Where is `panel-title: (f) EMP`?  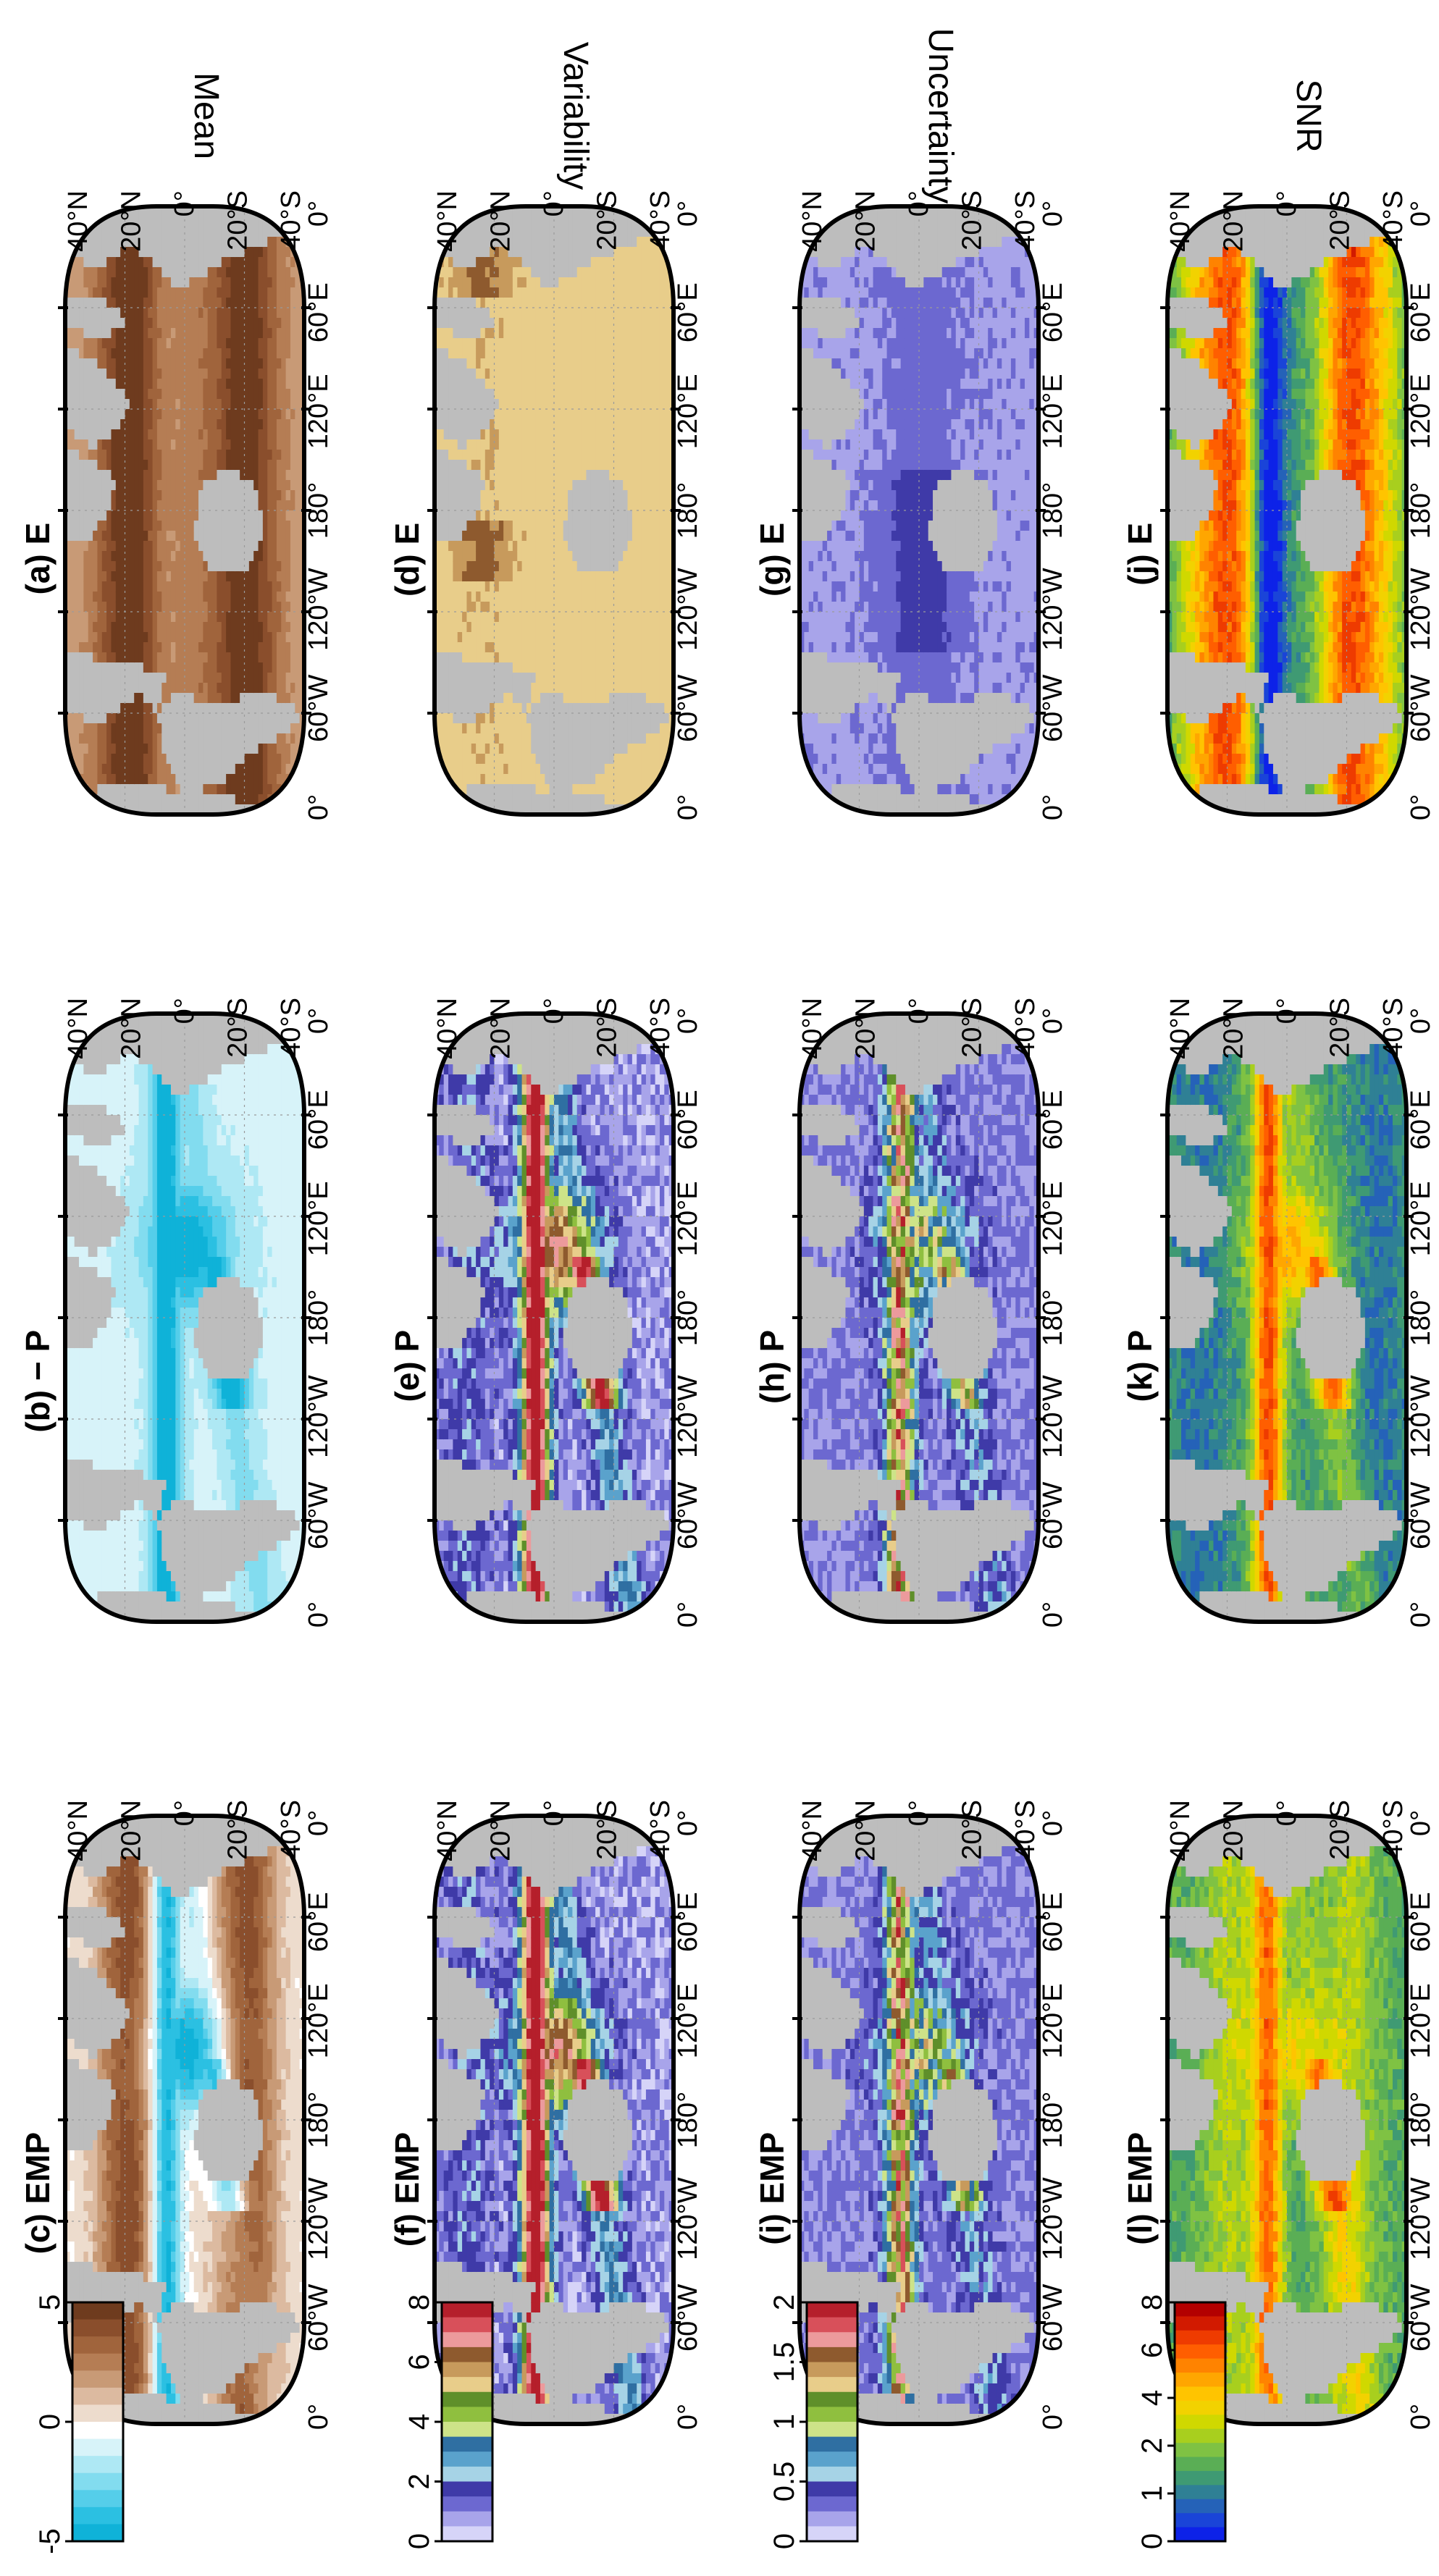
panel-title: (f) EMP is located at coordinates (407, 2189).